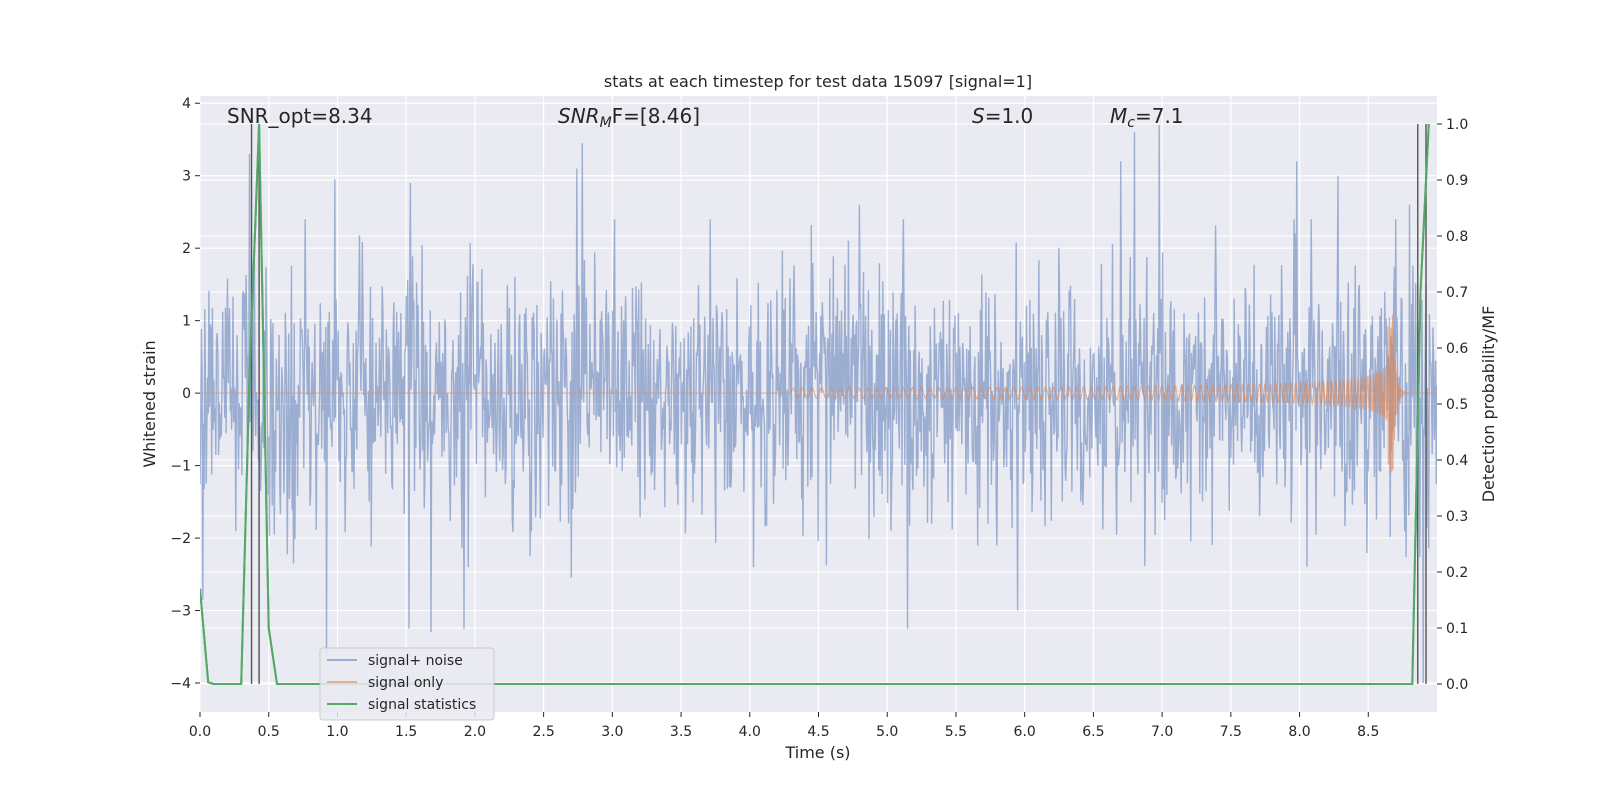 This screenshot has height=800, width=1600. Describe the element at coordinates (475, 732) in the screenshot. I see `x-tick-label-4: 2.0` at that location.